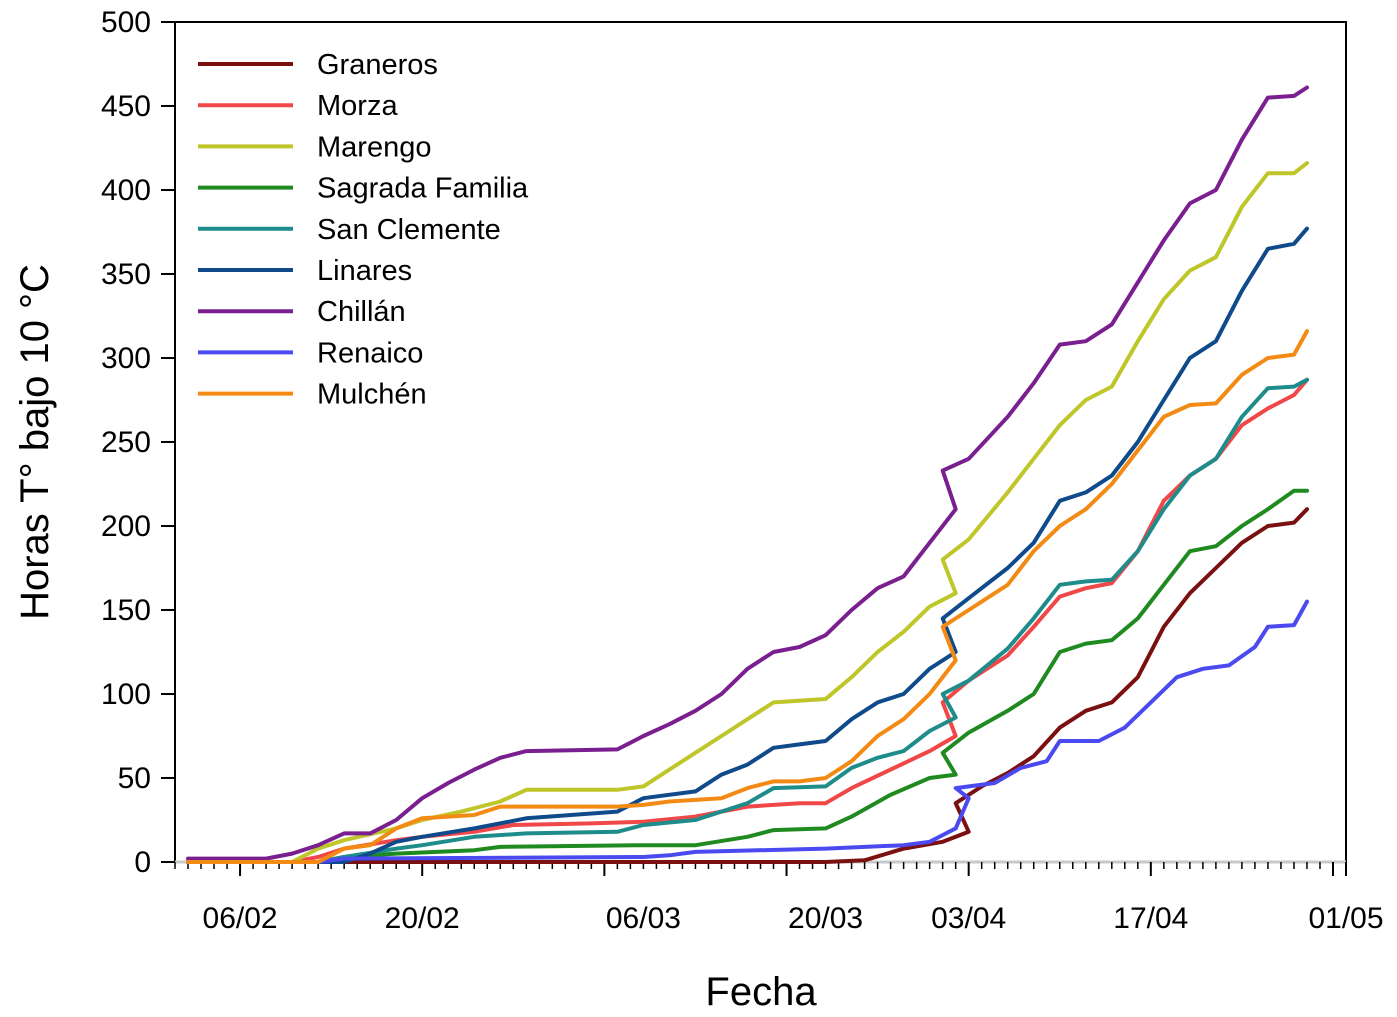 Image resolution: width=1397 pixels, height=1017 pixels. Describe the element at coordinates (761, 992) in the screenshot. I see `x-axis-title: Fecha` at that location.